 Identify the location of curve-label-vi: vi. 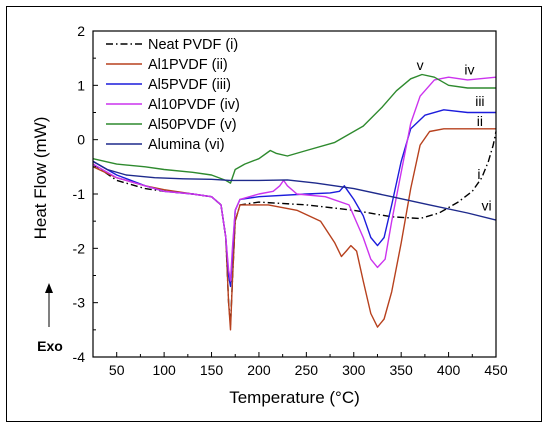
(486, 205).